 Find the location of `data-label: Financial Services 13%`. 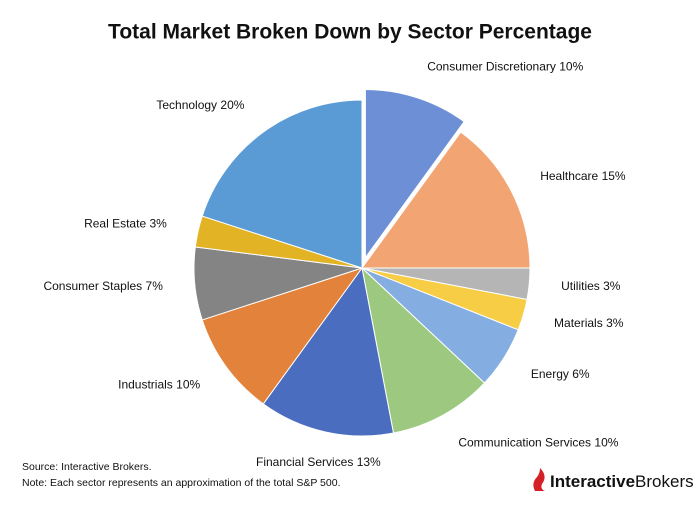

data-label: Financial Services 13% is located at coordinates (318, 462).